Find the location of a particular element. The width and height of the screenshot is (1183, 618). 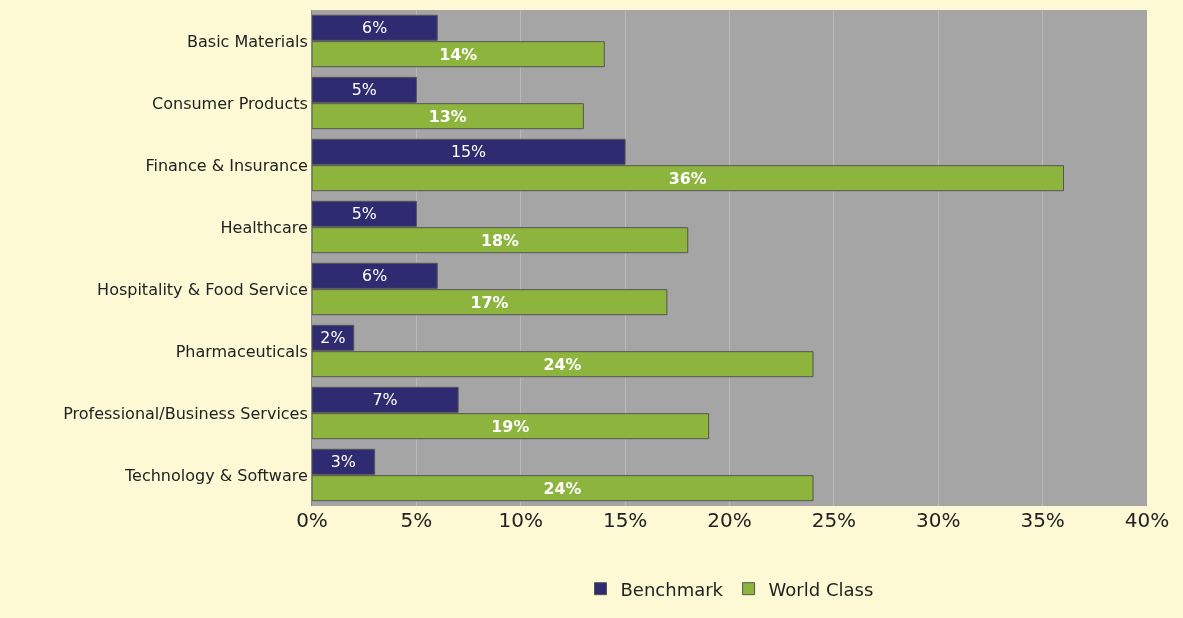

x-tick-label: 35% is located at coordinates (1042, 520).